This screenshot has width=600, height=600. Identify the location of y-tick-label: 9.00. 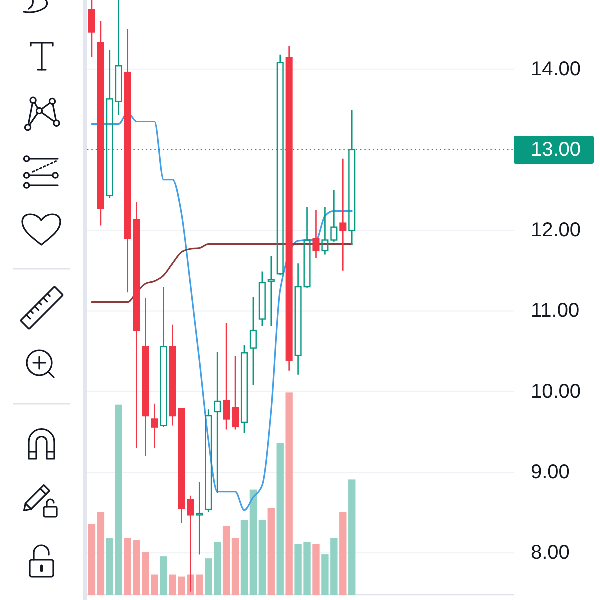
(550, 472).